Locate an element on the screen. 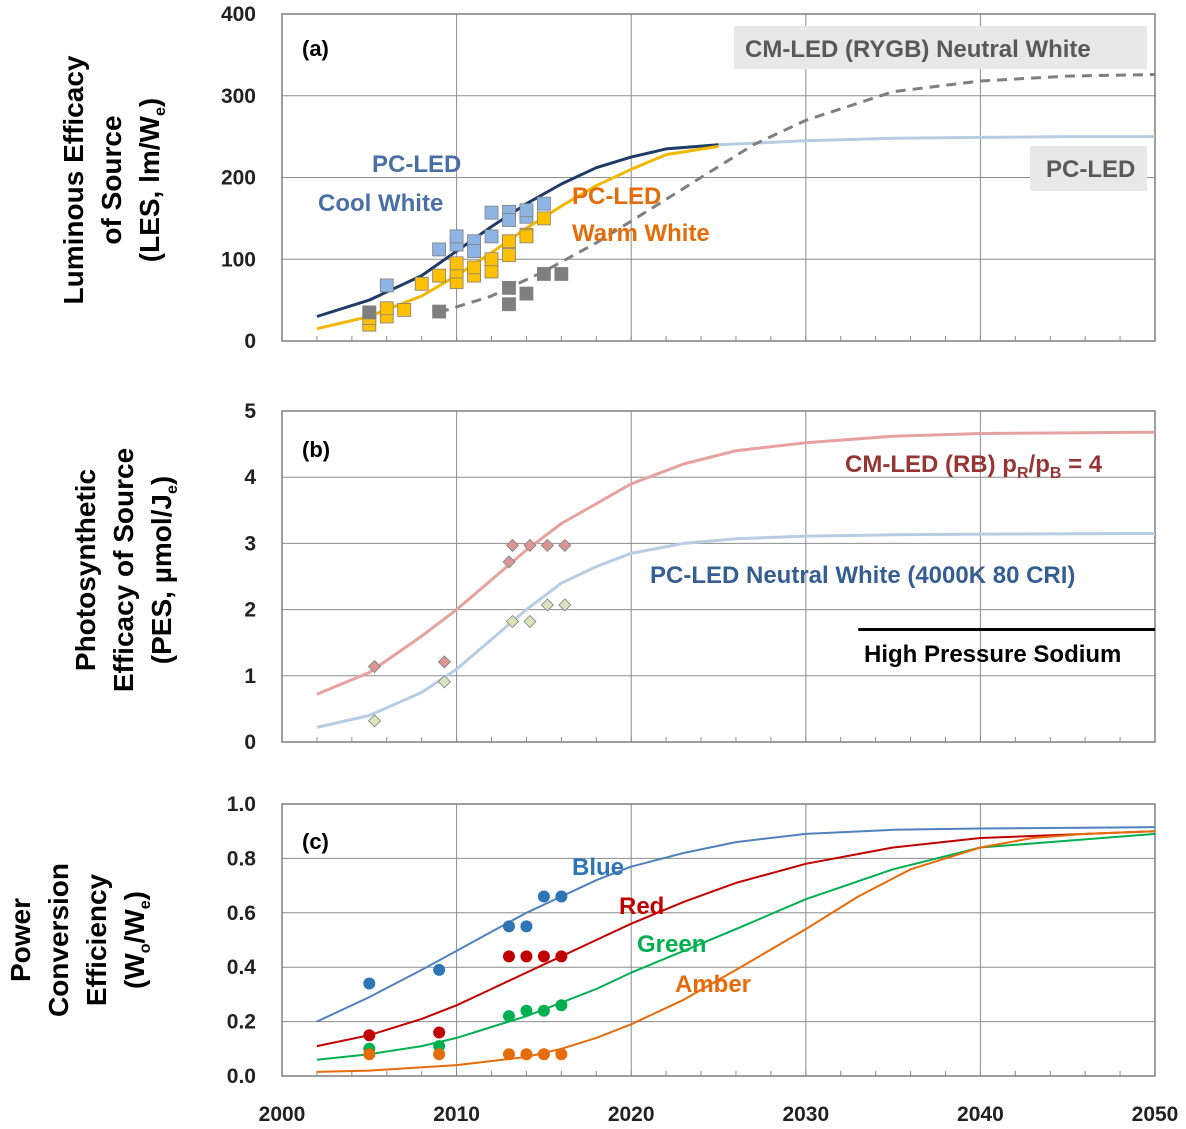  panel-c-ylabel-line2: Conversion is located at coordinates (58, 940).